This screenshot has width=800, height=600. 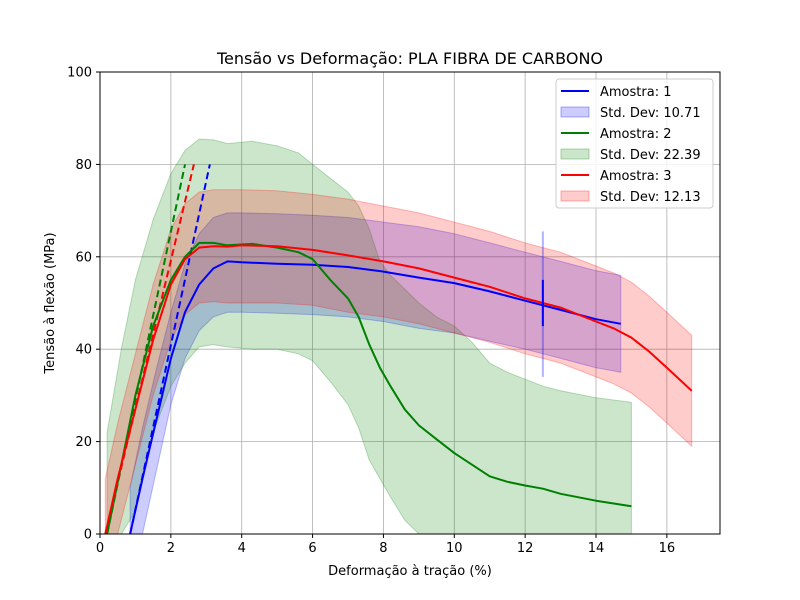 What do you see at coordinates (650, 155) in the screenshot?
I see `legend-band-label-2: Std. Dev: 22.39` at bounding box center [650, 155].